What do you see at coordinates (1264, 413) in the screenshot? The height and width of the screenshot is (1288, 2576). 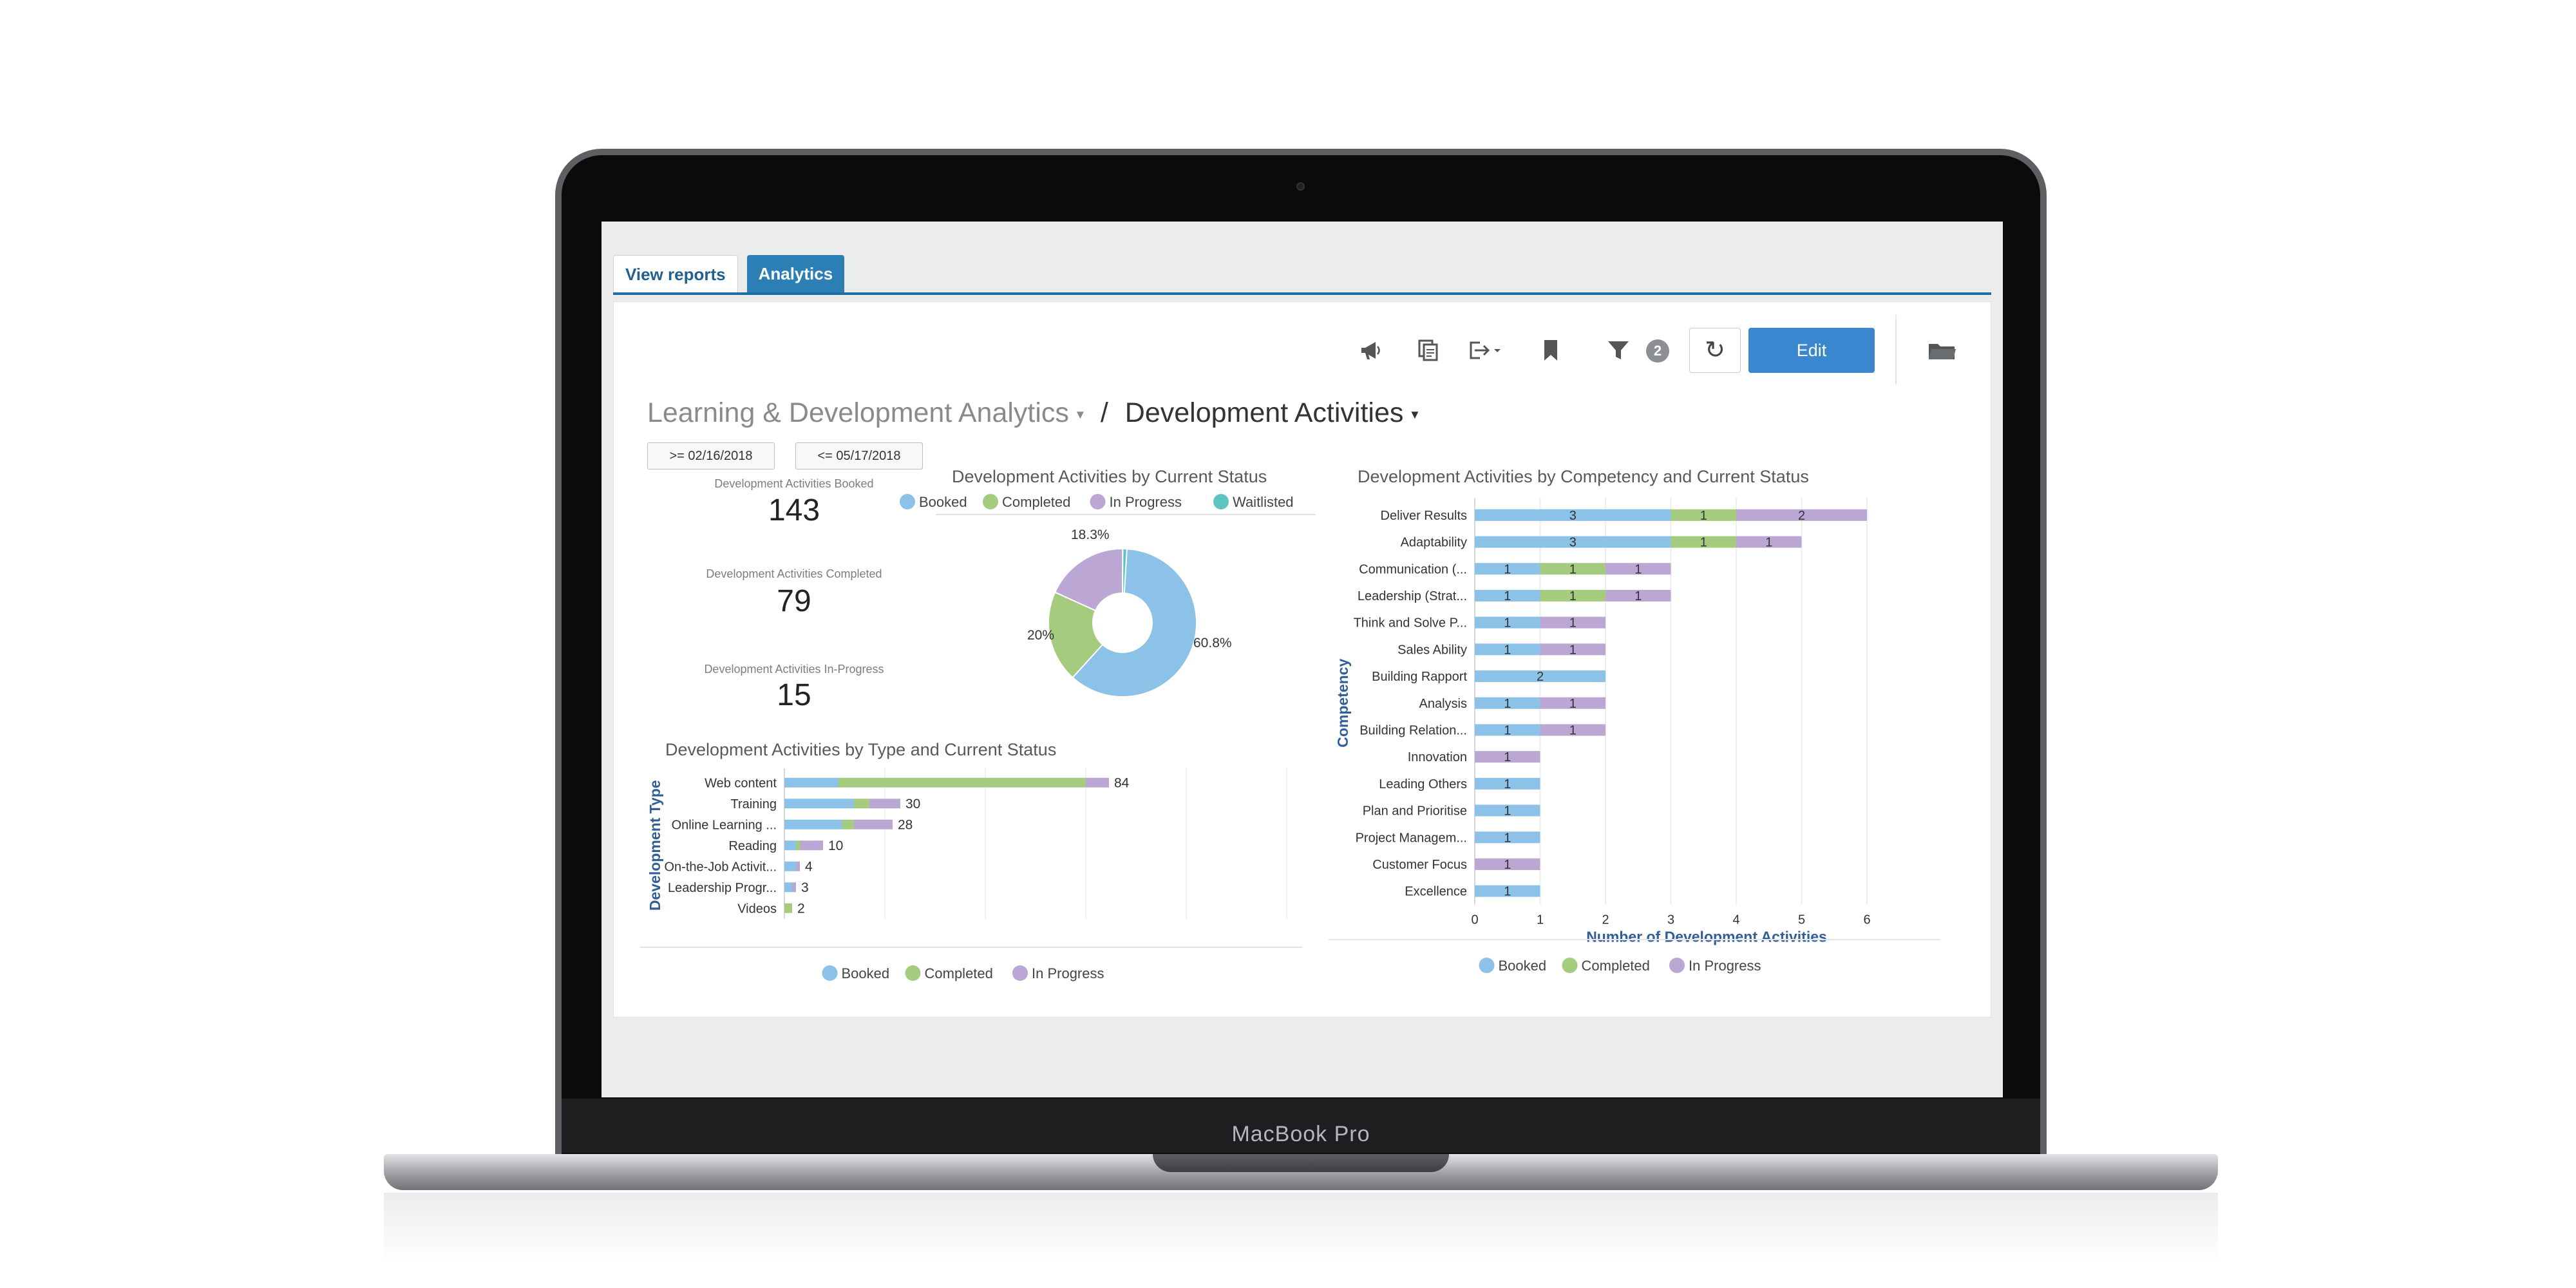 I see `breadcrumb-current: Development Activities` at bounding box center [1264, 413].